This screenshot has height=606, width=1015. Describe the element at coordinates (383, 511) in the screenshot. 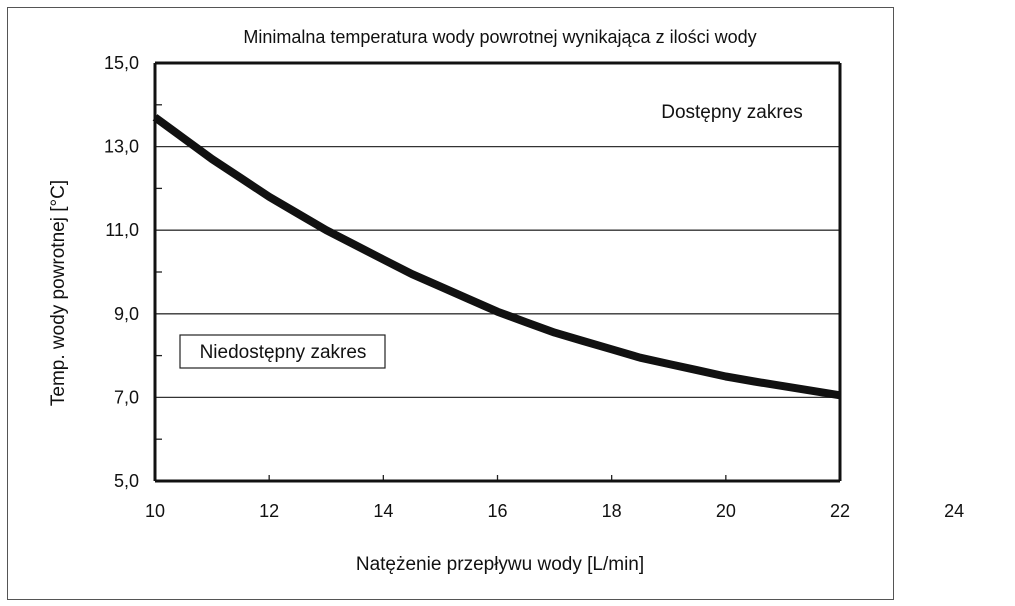

I see `x-tick-label: 14` at that location.